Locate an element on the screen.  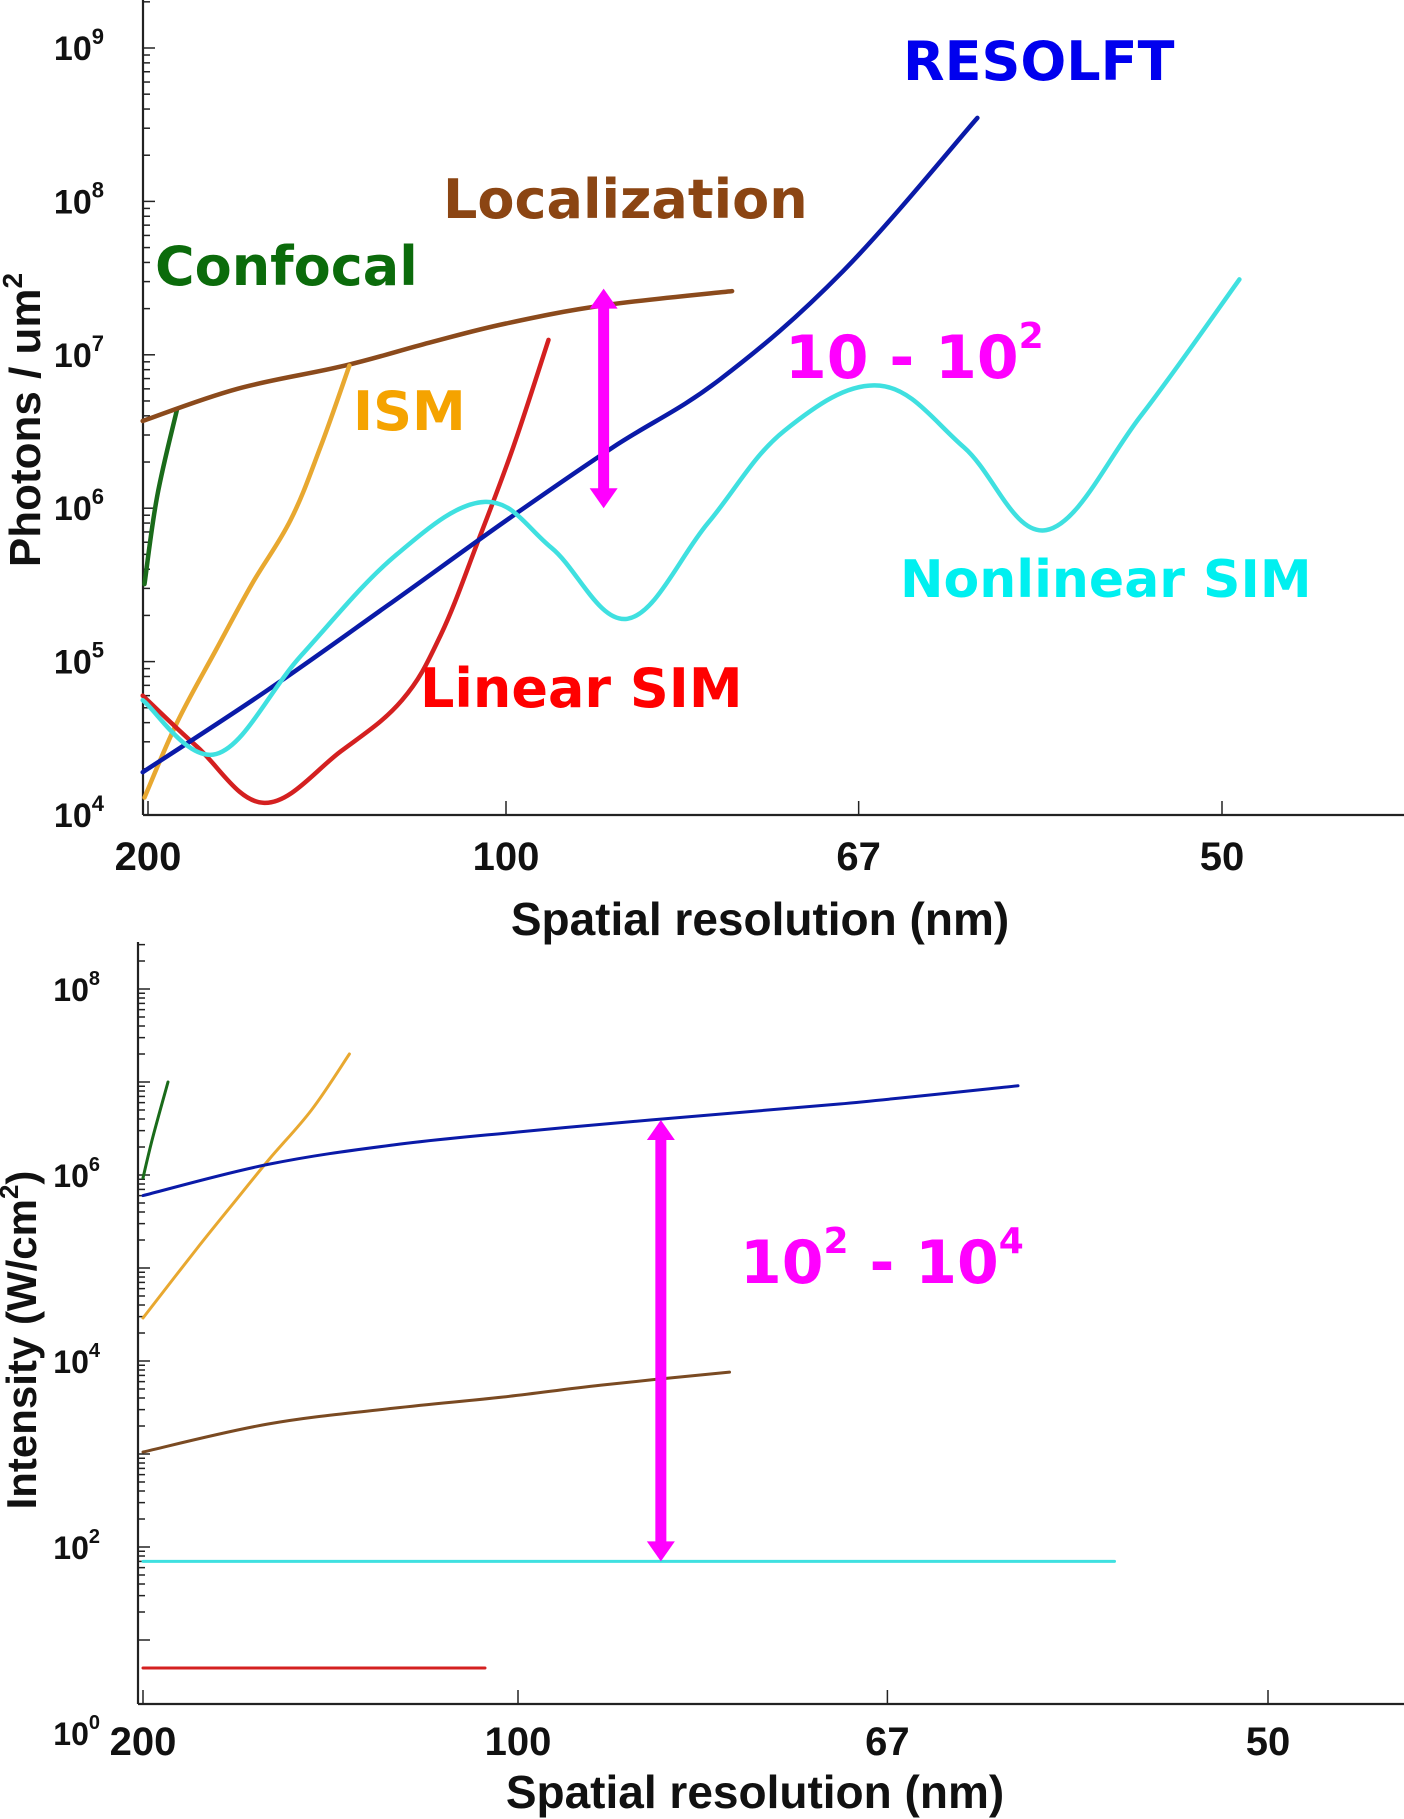
label-localization: Localization is located at coordinates (625, 199).